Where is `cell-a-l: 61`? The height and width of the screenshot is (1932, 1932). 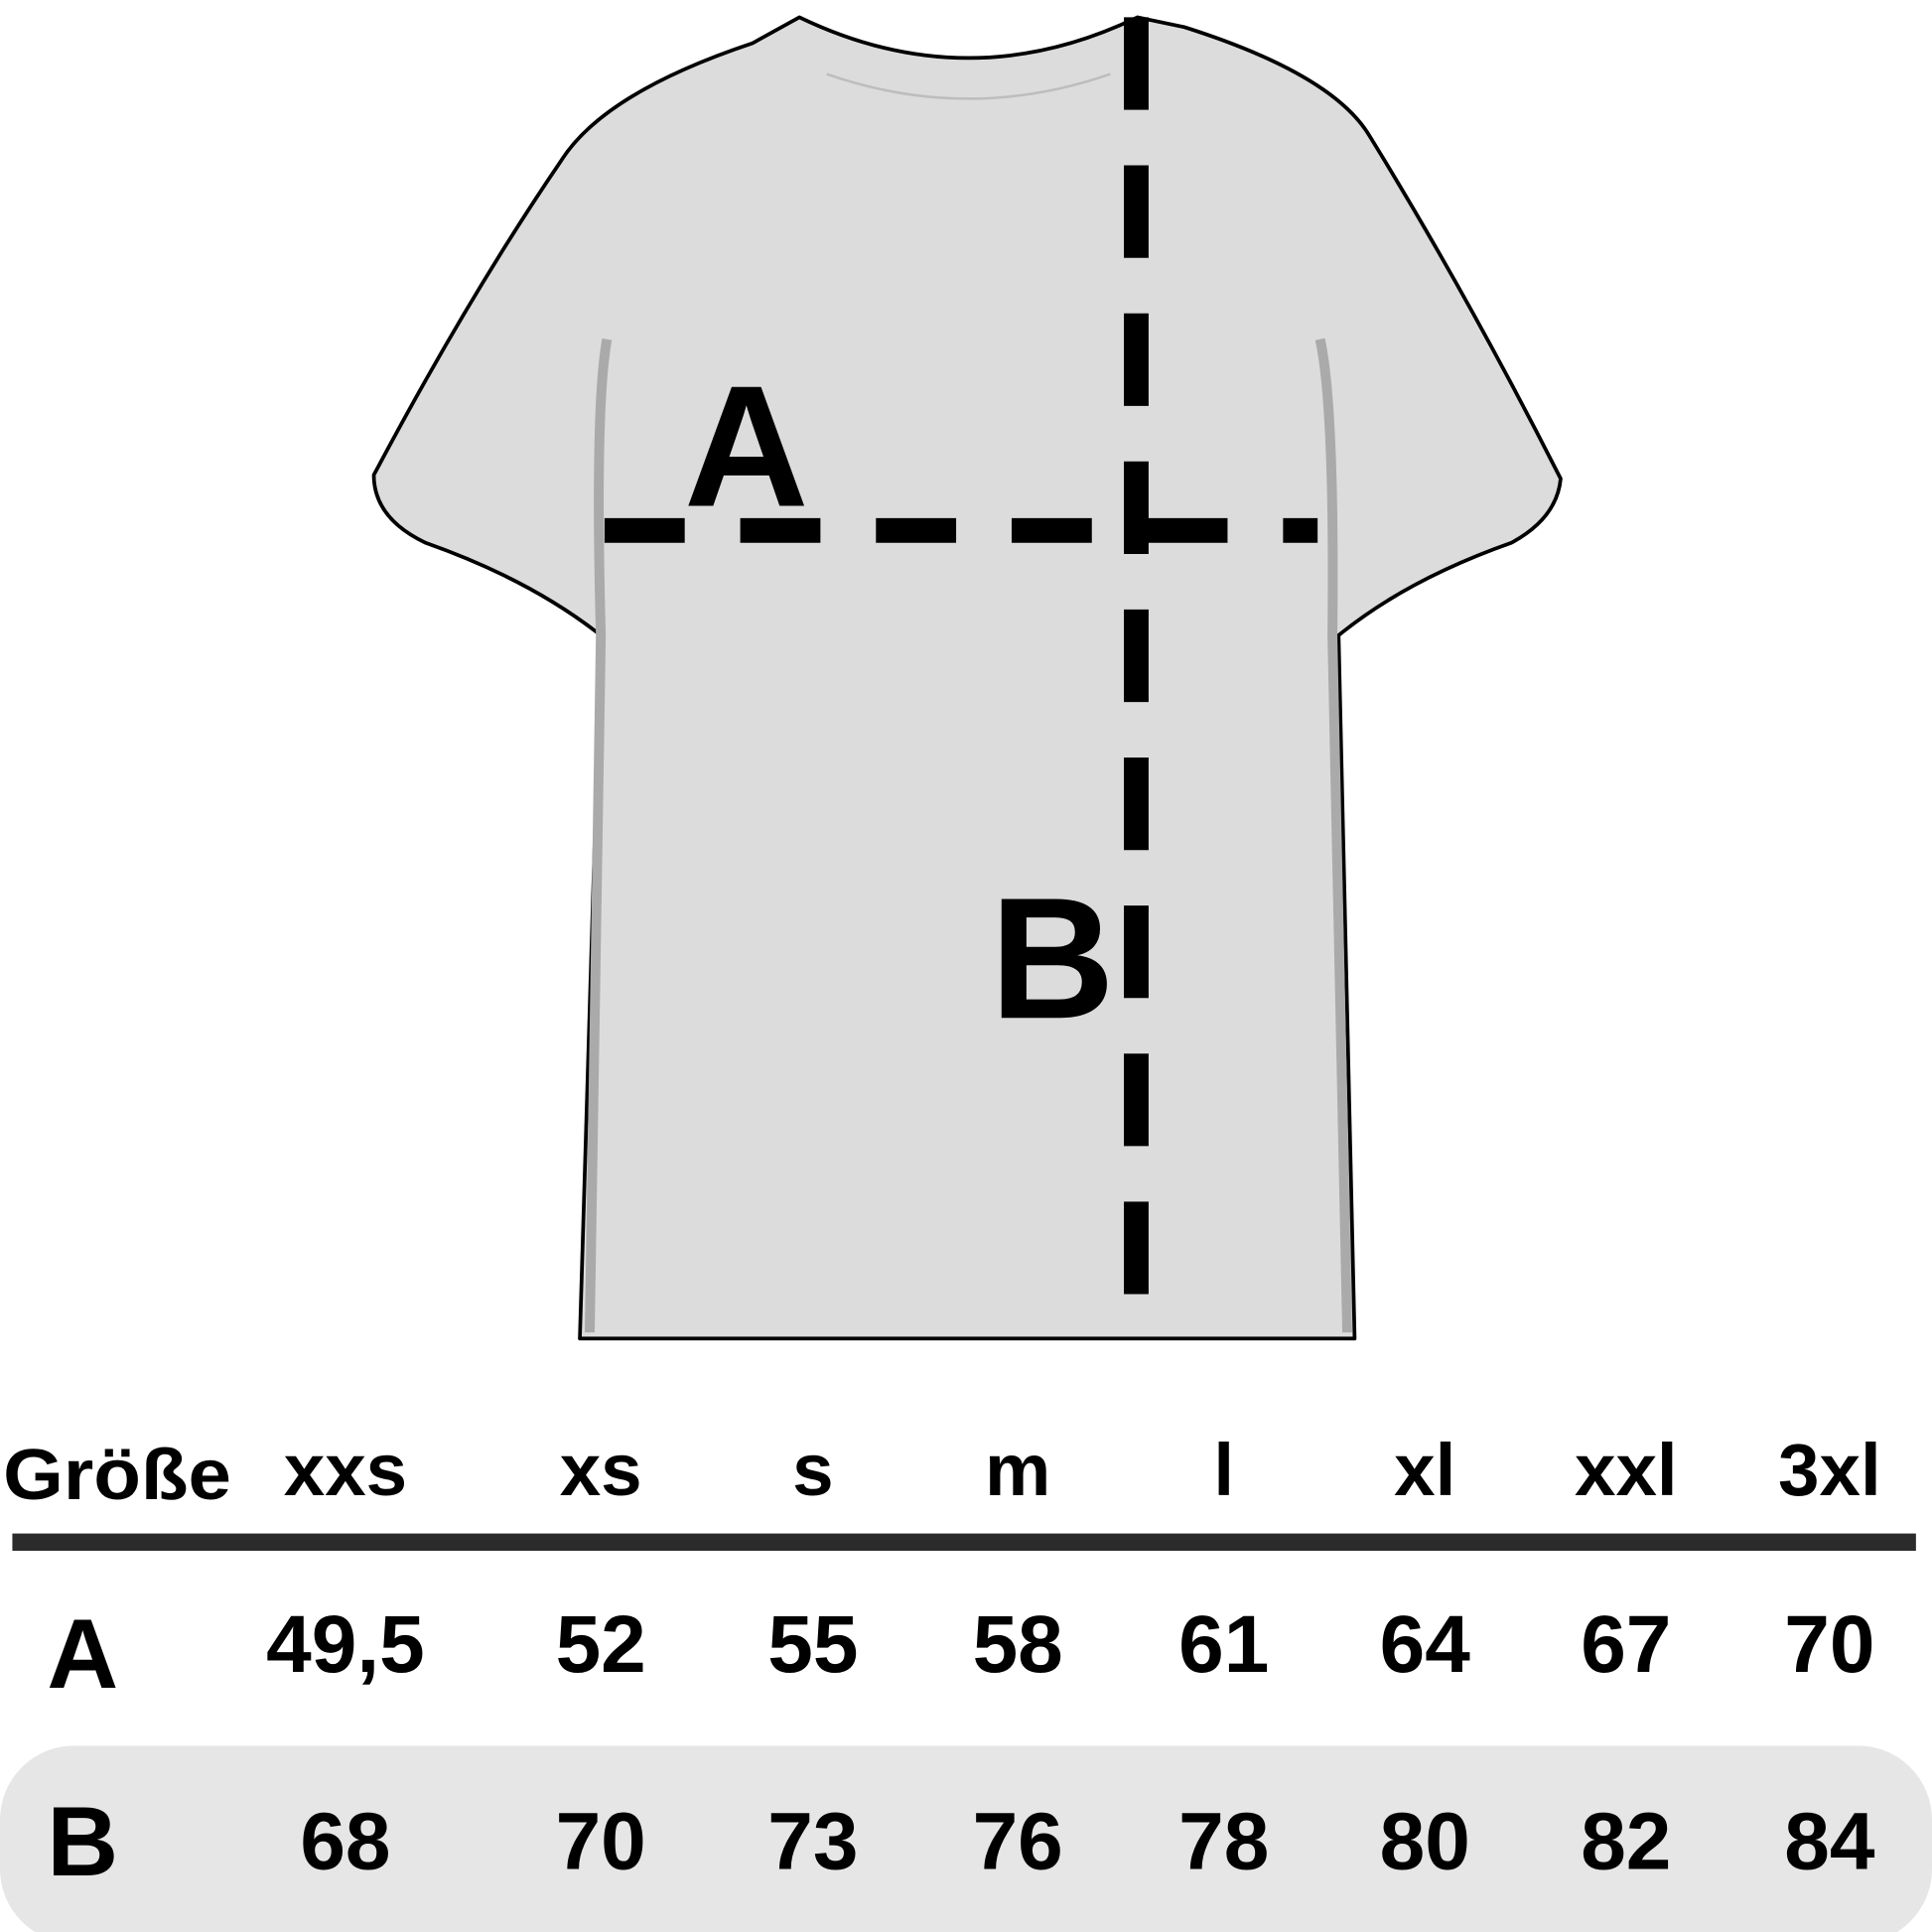 cell-a-l: 61 is located at coordinates (1223, 1645).